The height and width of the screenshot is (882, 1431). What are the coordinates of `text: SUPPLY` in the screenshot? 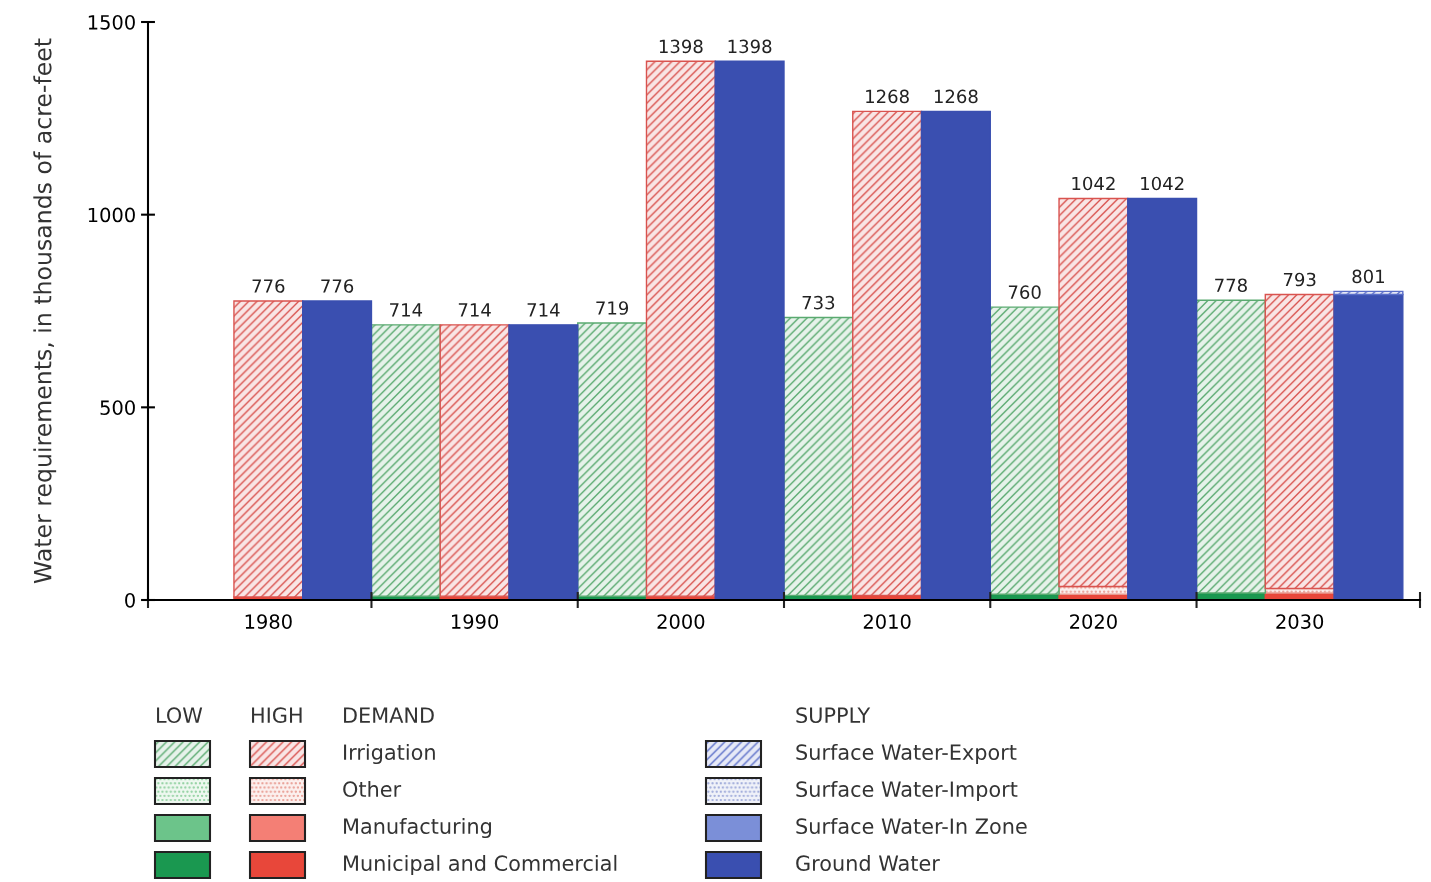 It's located at (833, 715).